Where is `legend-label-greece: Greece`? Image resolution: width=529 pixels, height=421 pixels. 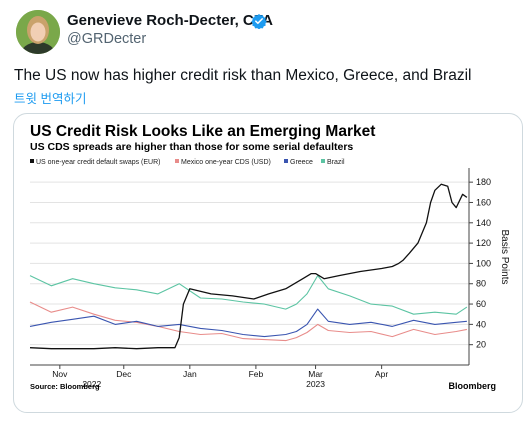
legend-label-greece: Greece is located at coordinates (301, 162).